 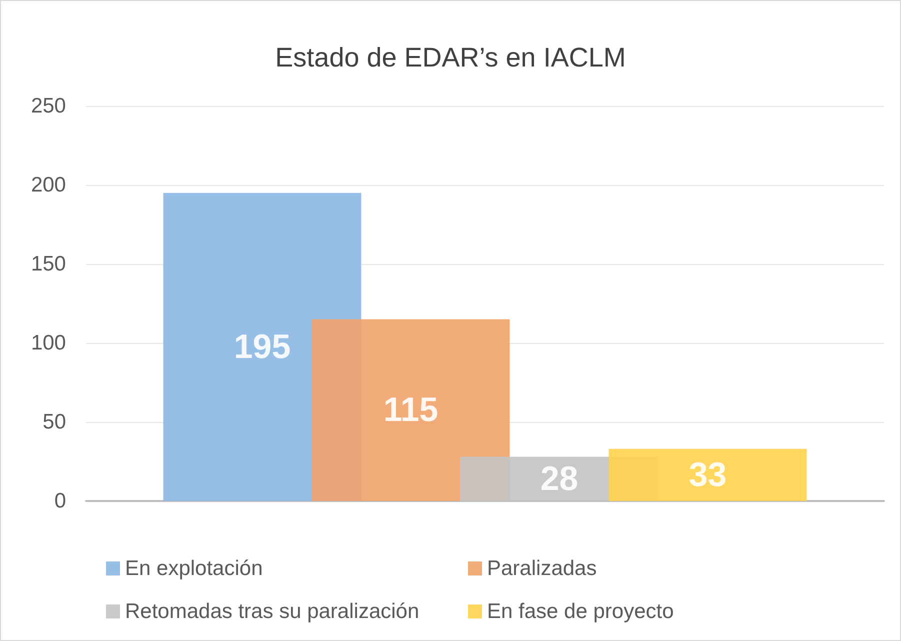 I want to click on data-label: 33, so click(x=707, y=475).